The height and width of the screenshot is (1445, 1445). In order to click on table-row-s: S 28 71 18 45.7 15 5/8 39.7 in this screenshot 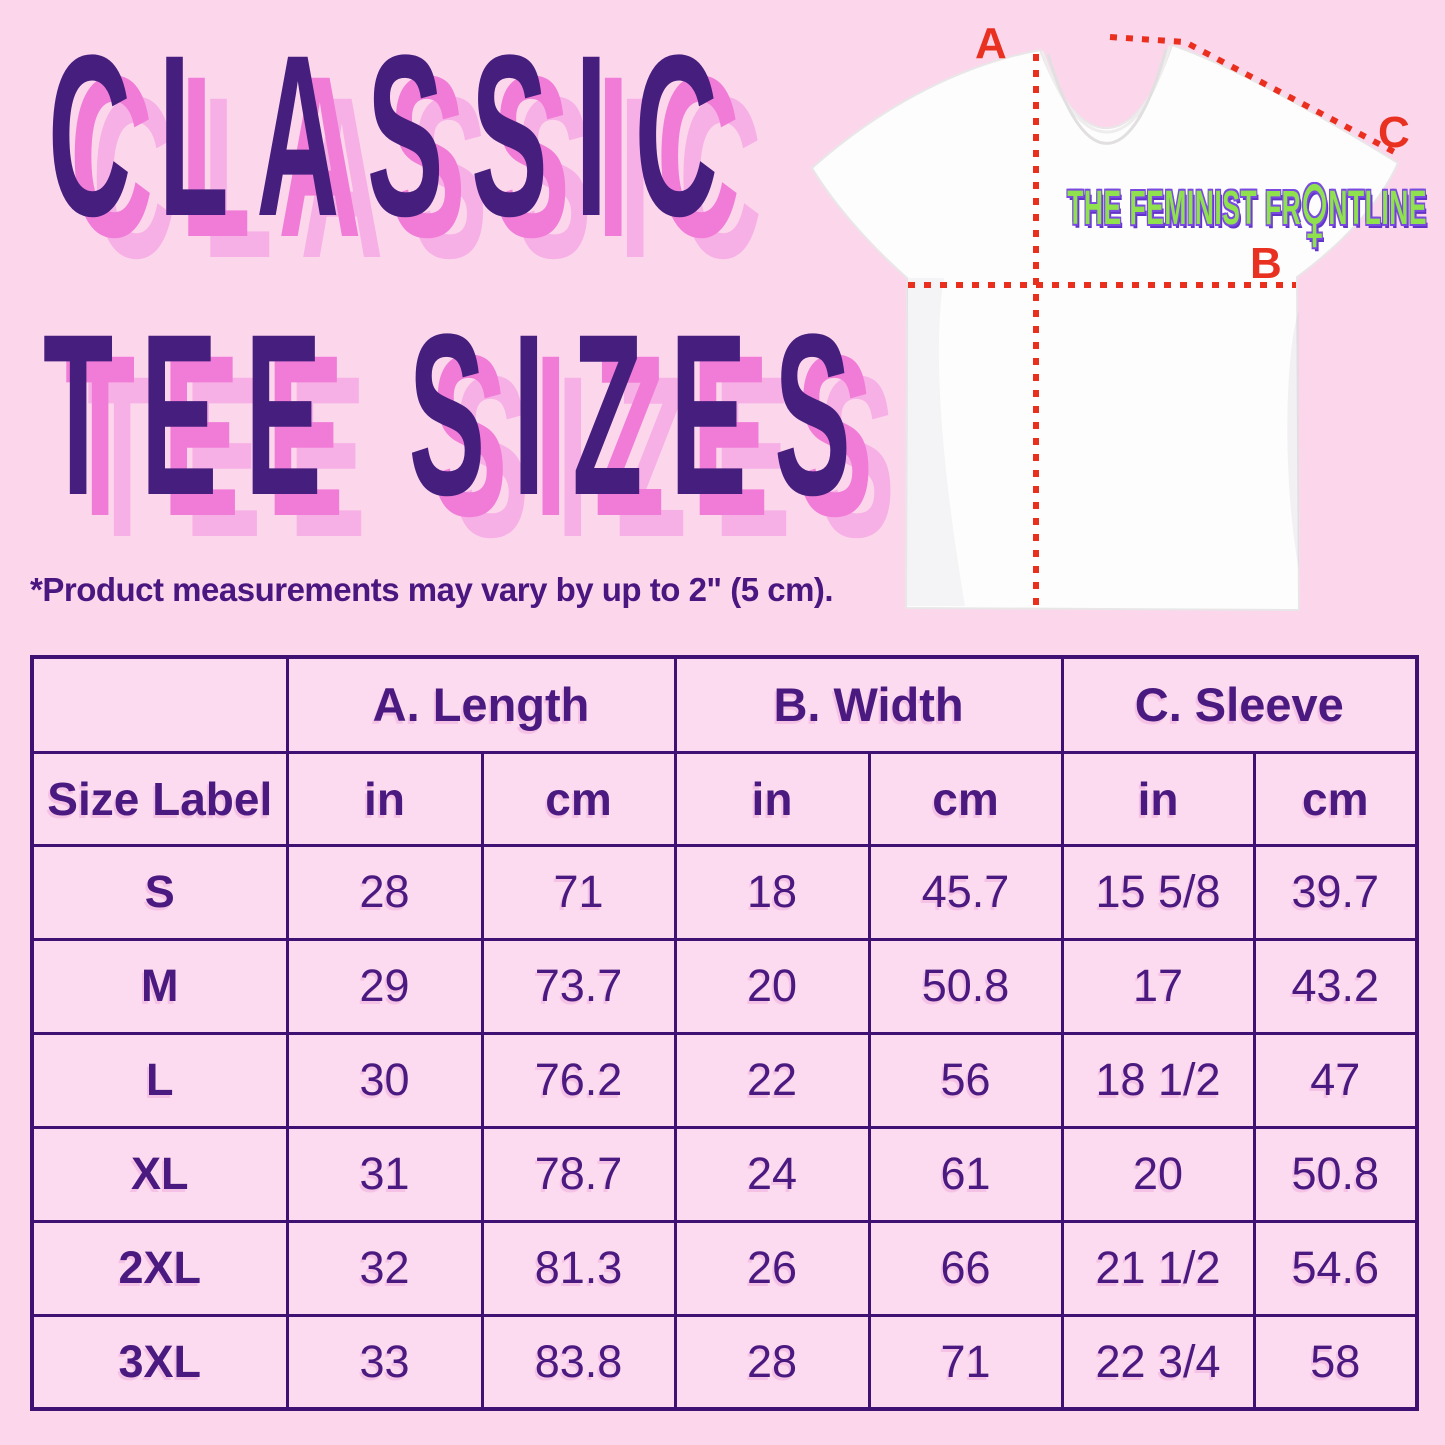, I will do `click(724, 892)`.